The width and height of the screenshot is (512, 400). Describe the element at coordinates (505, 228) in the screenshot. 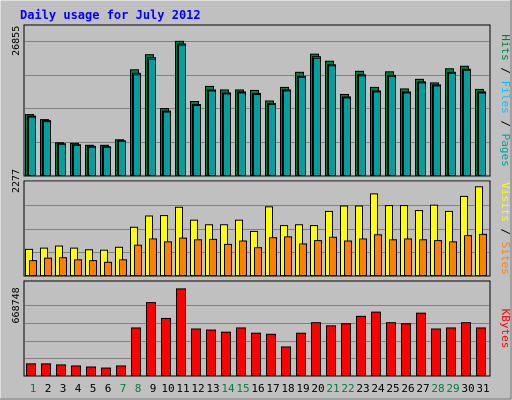

I see `legend-mid: Visits / Sites` at that location.